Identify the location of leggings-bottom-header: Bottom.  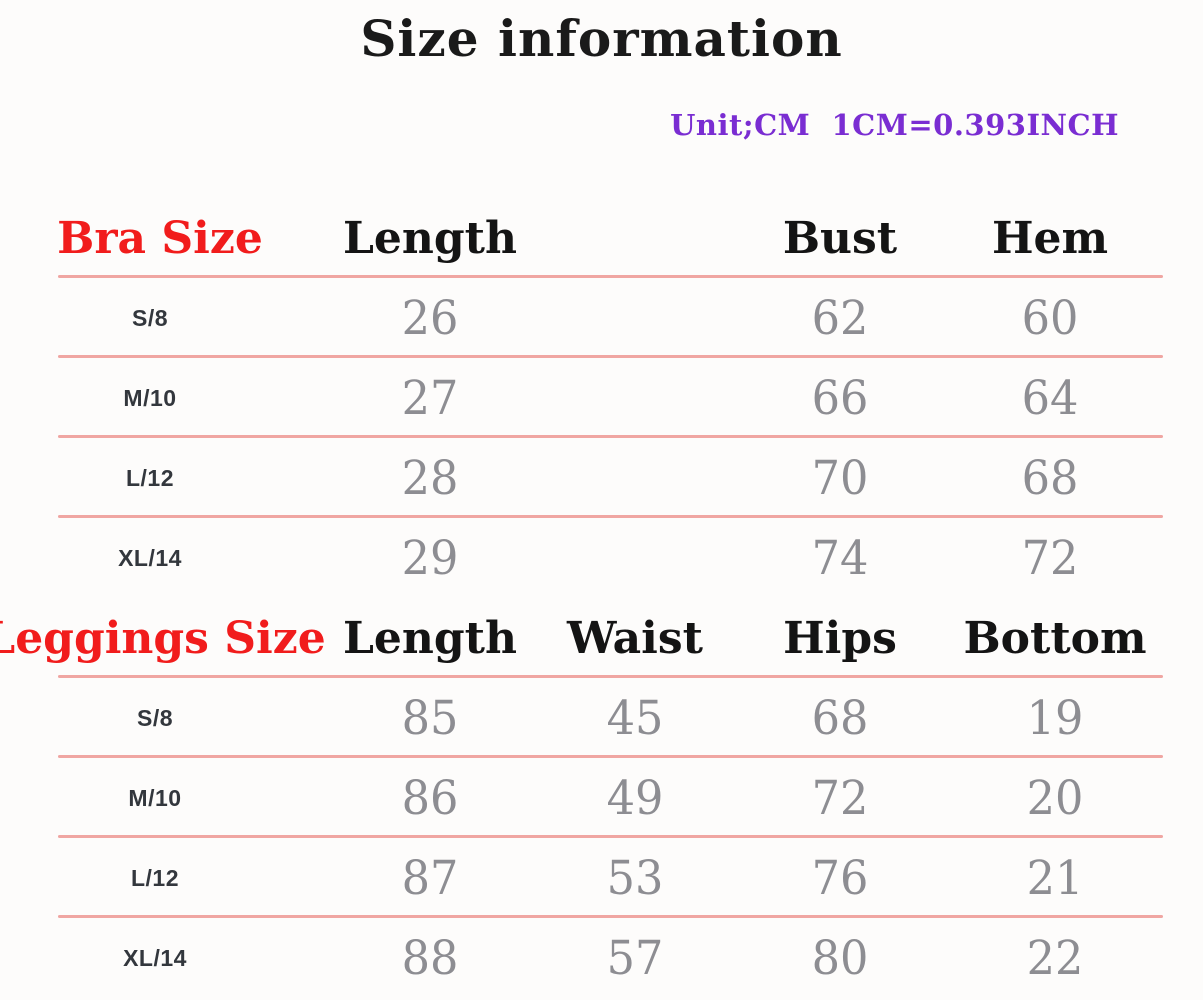
(1055, 638).